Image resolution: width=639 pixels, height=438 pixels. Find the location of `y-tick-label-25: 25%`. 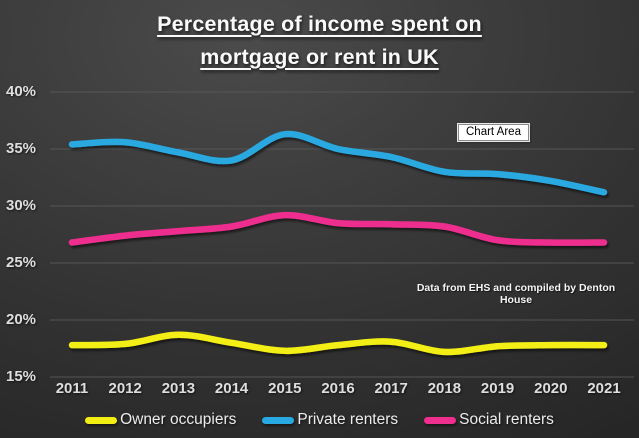

y-tick-label-25: 25% is located at coordinates (21, 262).